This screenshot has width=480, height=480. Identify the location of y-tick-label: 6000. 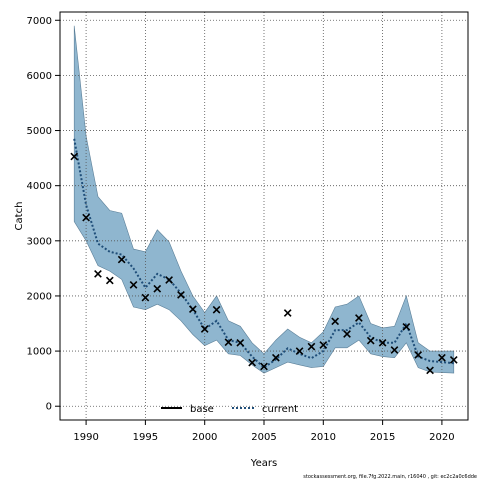
(39, 76).